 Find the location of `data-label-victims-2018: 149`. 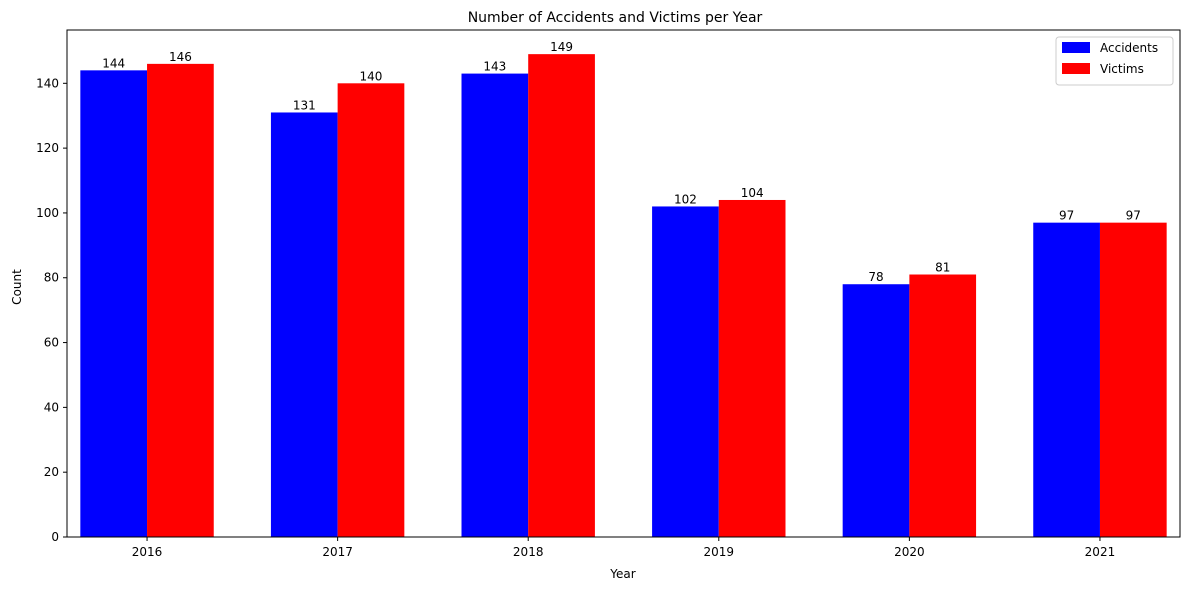

data-label-victims-2018: 149 is located at coordinates (561, 47).